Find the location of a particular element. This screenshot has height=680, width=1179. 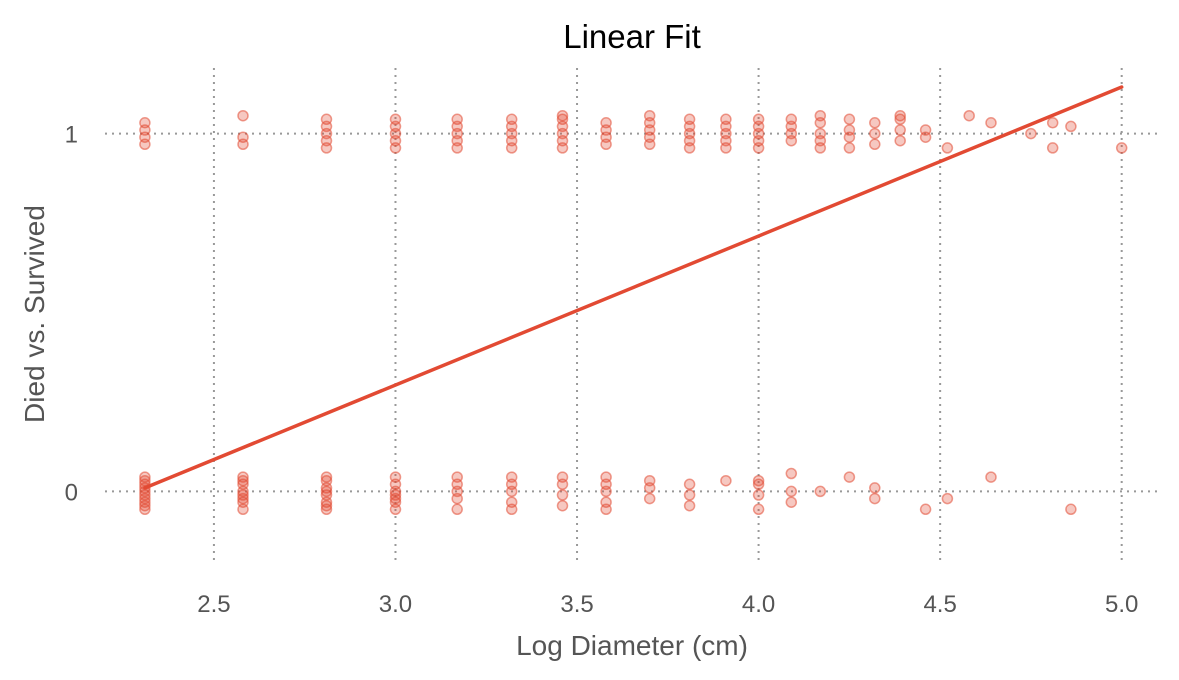

y-axis-label: Died vs. Survived is located at coordinates (34, 314).